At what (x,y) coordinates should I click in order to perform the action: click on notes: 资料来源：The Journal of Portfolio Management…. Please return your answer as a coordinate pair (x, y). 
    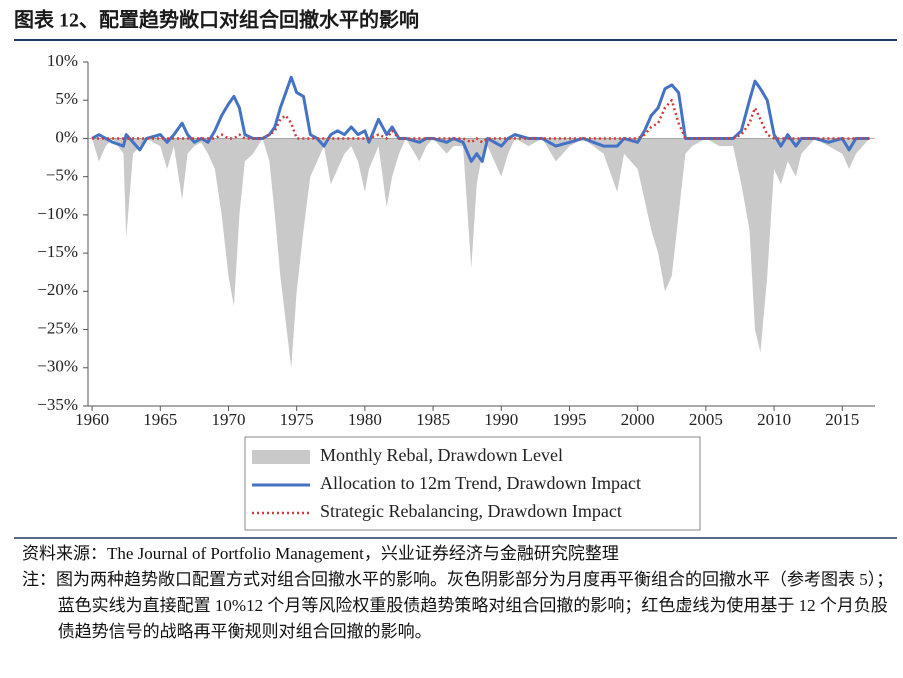
    Looking at the image, I should click on (458, 593).